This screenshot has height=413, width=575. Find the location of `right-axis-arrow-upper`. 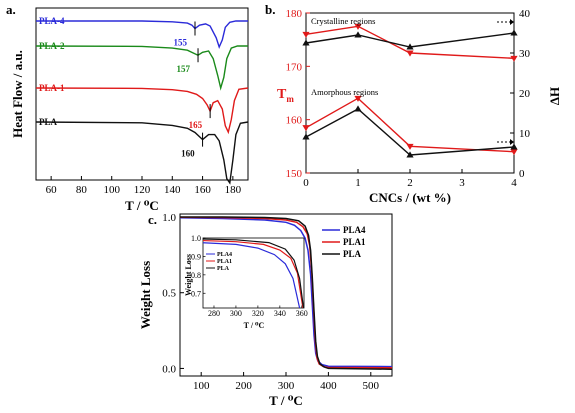

right-axis-arrow-upper is located at coordinates (505, 22).